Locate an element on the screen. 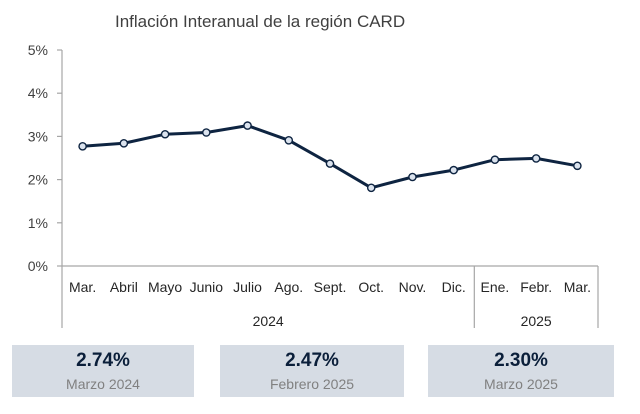 The image size is (640, 414). summary-card-3: 2.30% Marzo 2025 is located at coordinates (521, 371).